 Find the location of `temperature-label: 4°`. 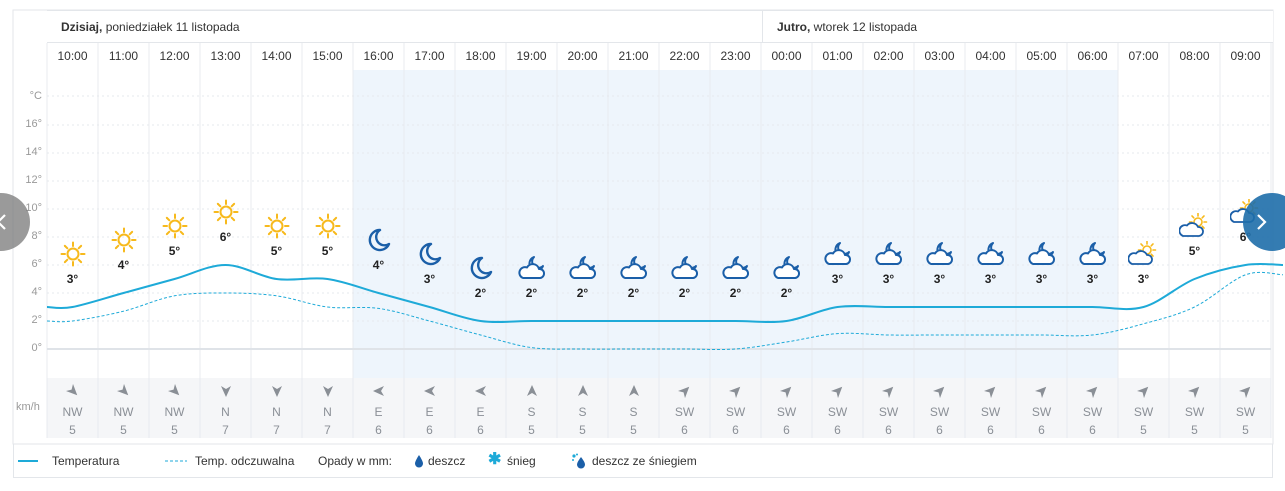

temperature-label: 4° is located at coordinates (123, 265).